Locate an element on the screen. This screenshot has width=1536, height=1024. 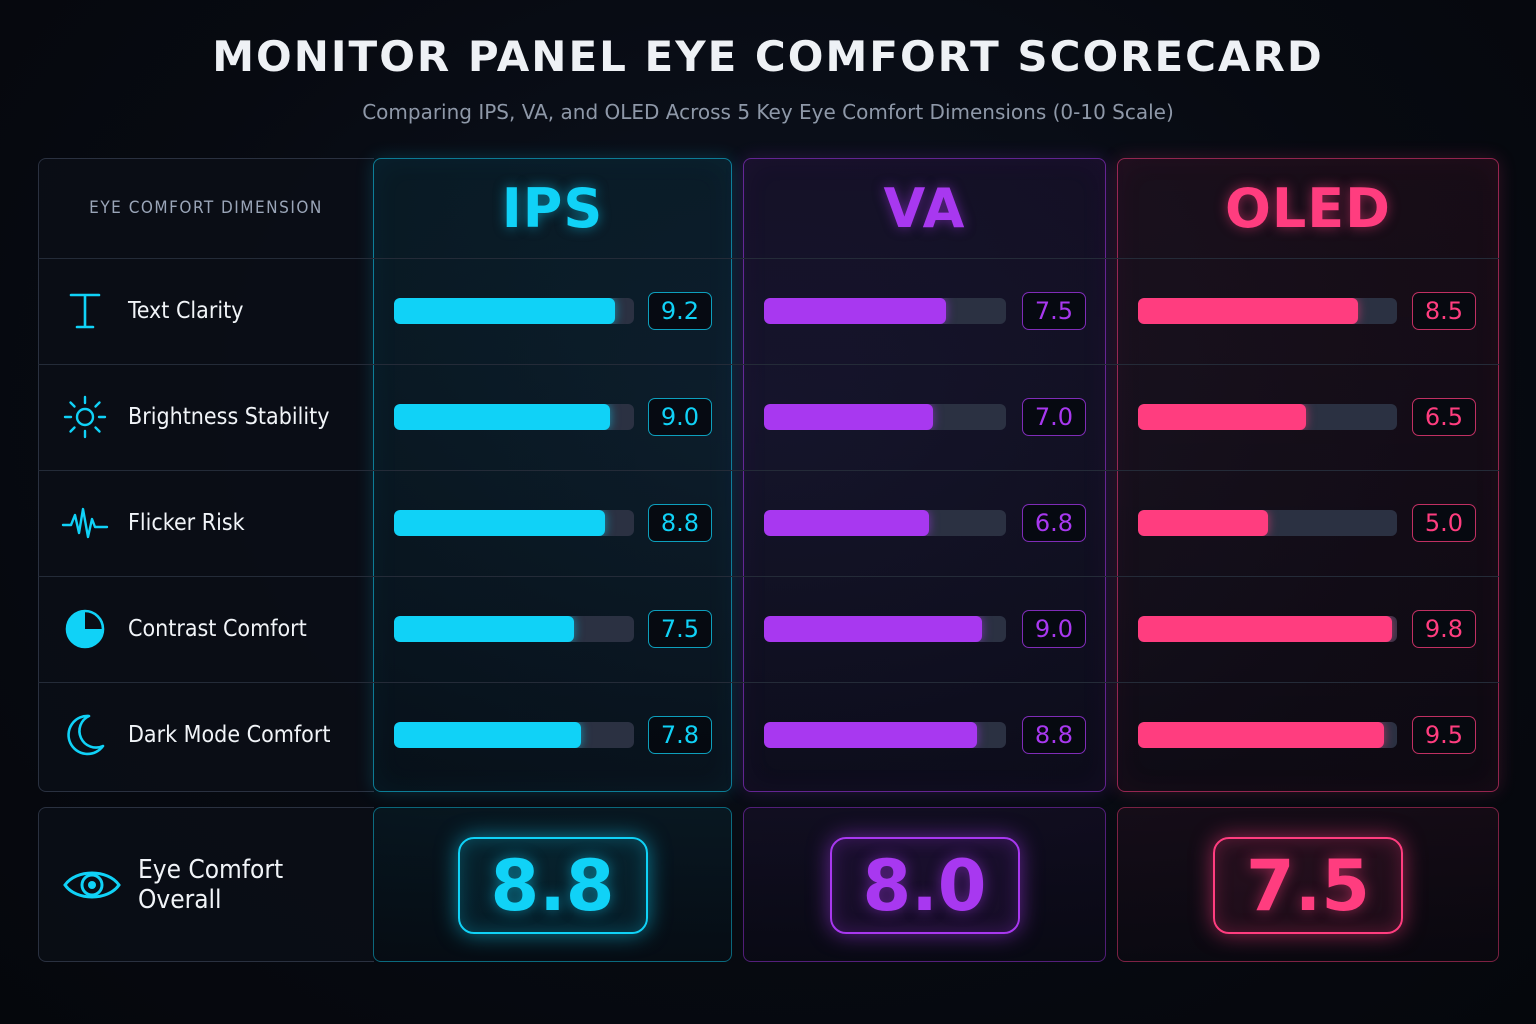
dimension-row: Flicker Risk is located at coordinates (206, 523).